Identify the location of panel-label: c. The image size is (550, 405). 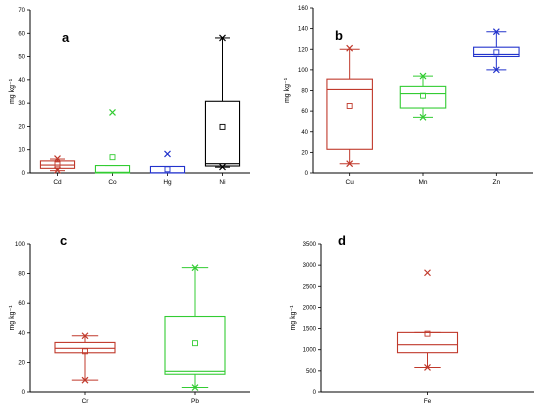
(63, 240).